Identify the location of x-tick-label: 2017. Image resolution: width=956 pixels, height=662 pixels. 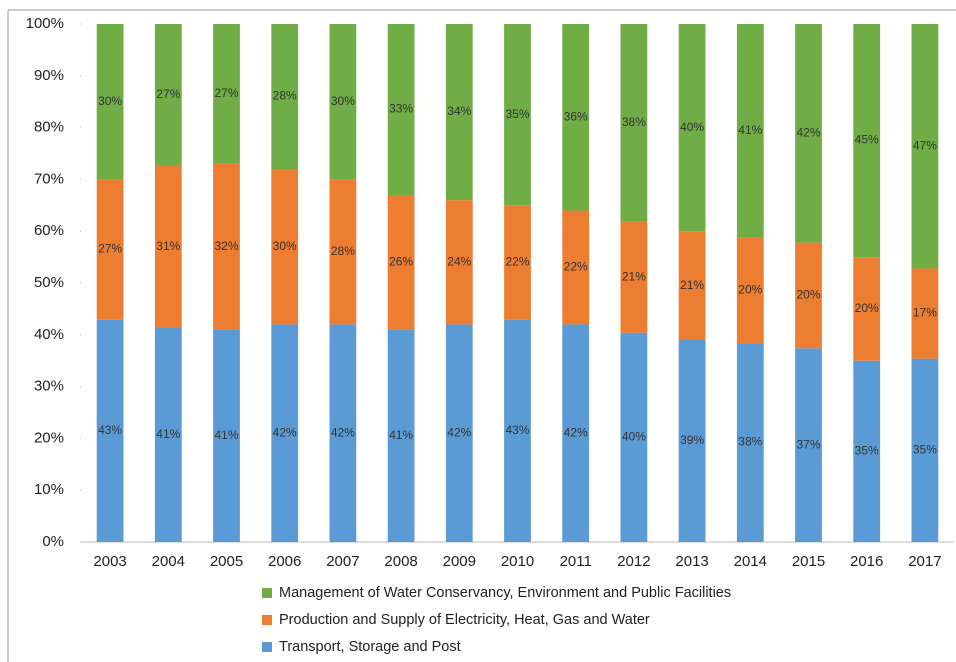
(924, 561).